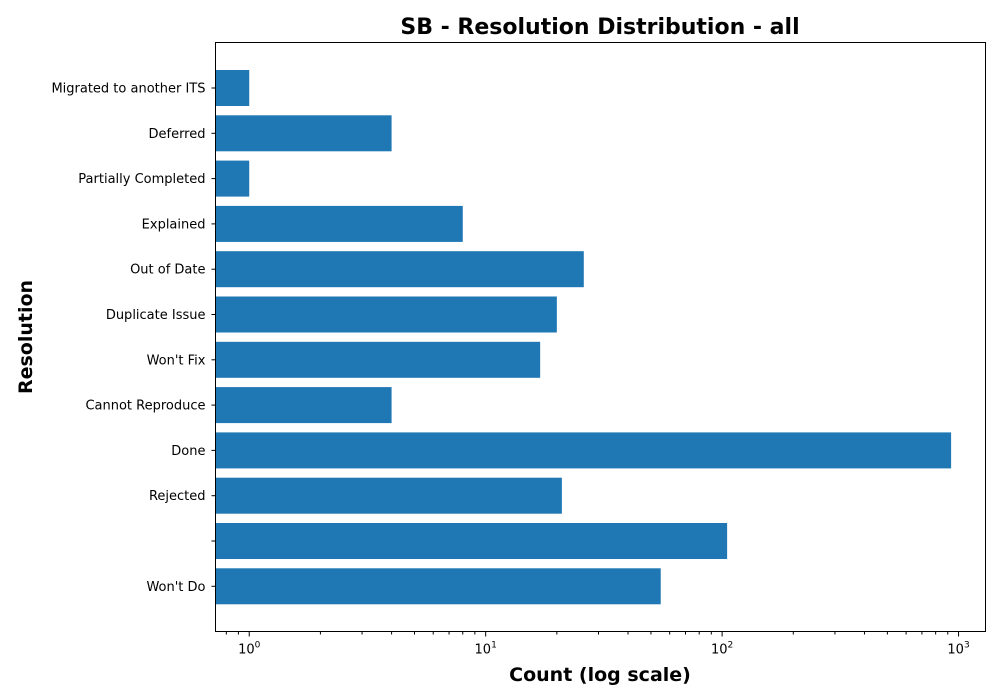 The image size is (1000, 700). Describe the element at coordinates (128, 89) in the screenshot. I see `y-tick-label-0: Migrated to another ITS` at that location.